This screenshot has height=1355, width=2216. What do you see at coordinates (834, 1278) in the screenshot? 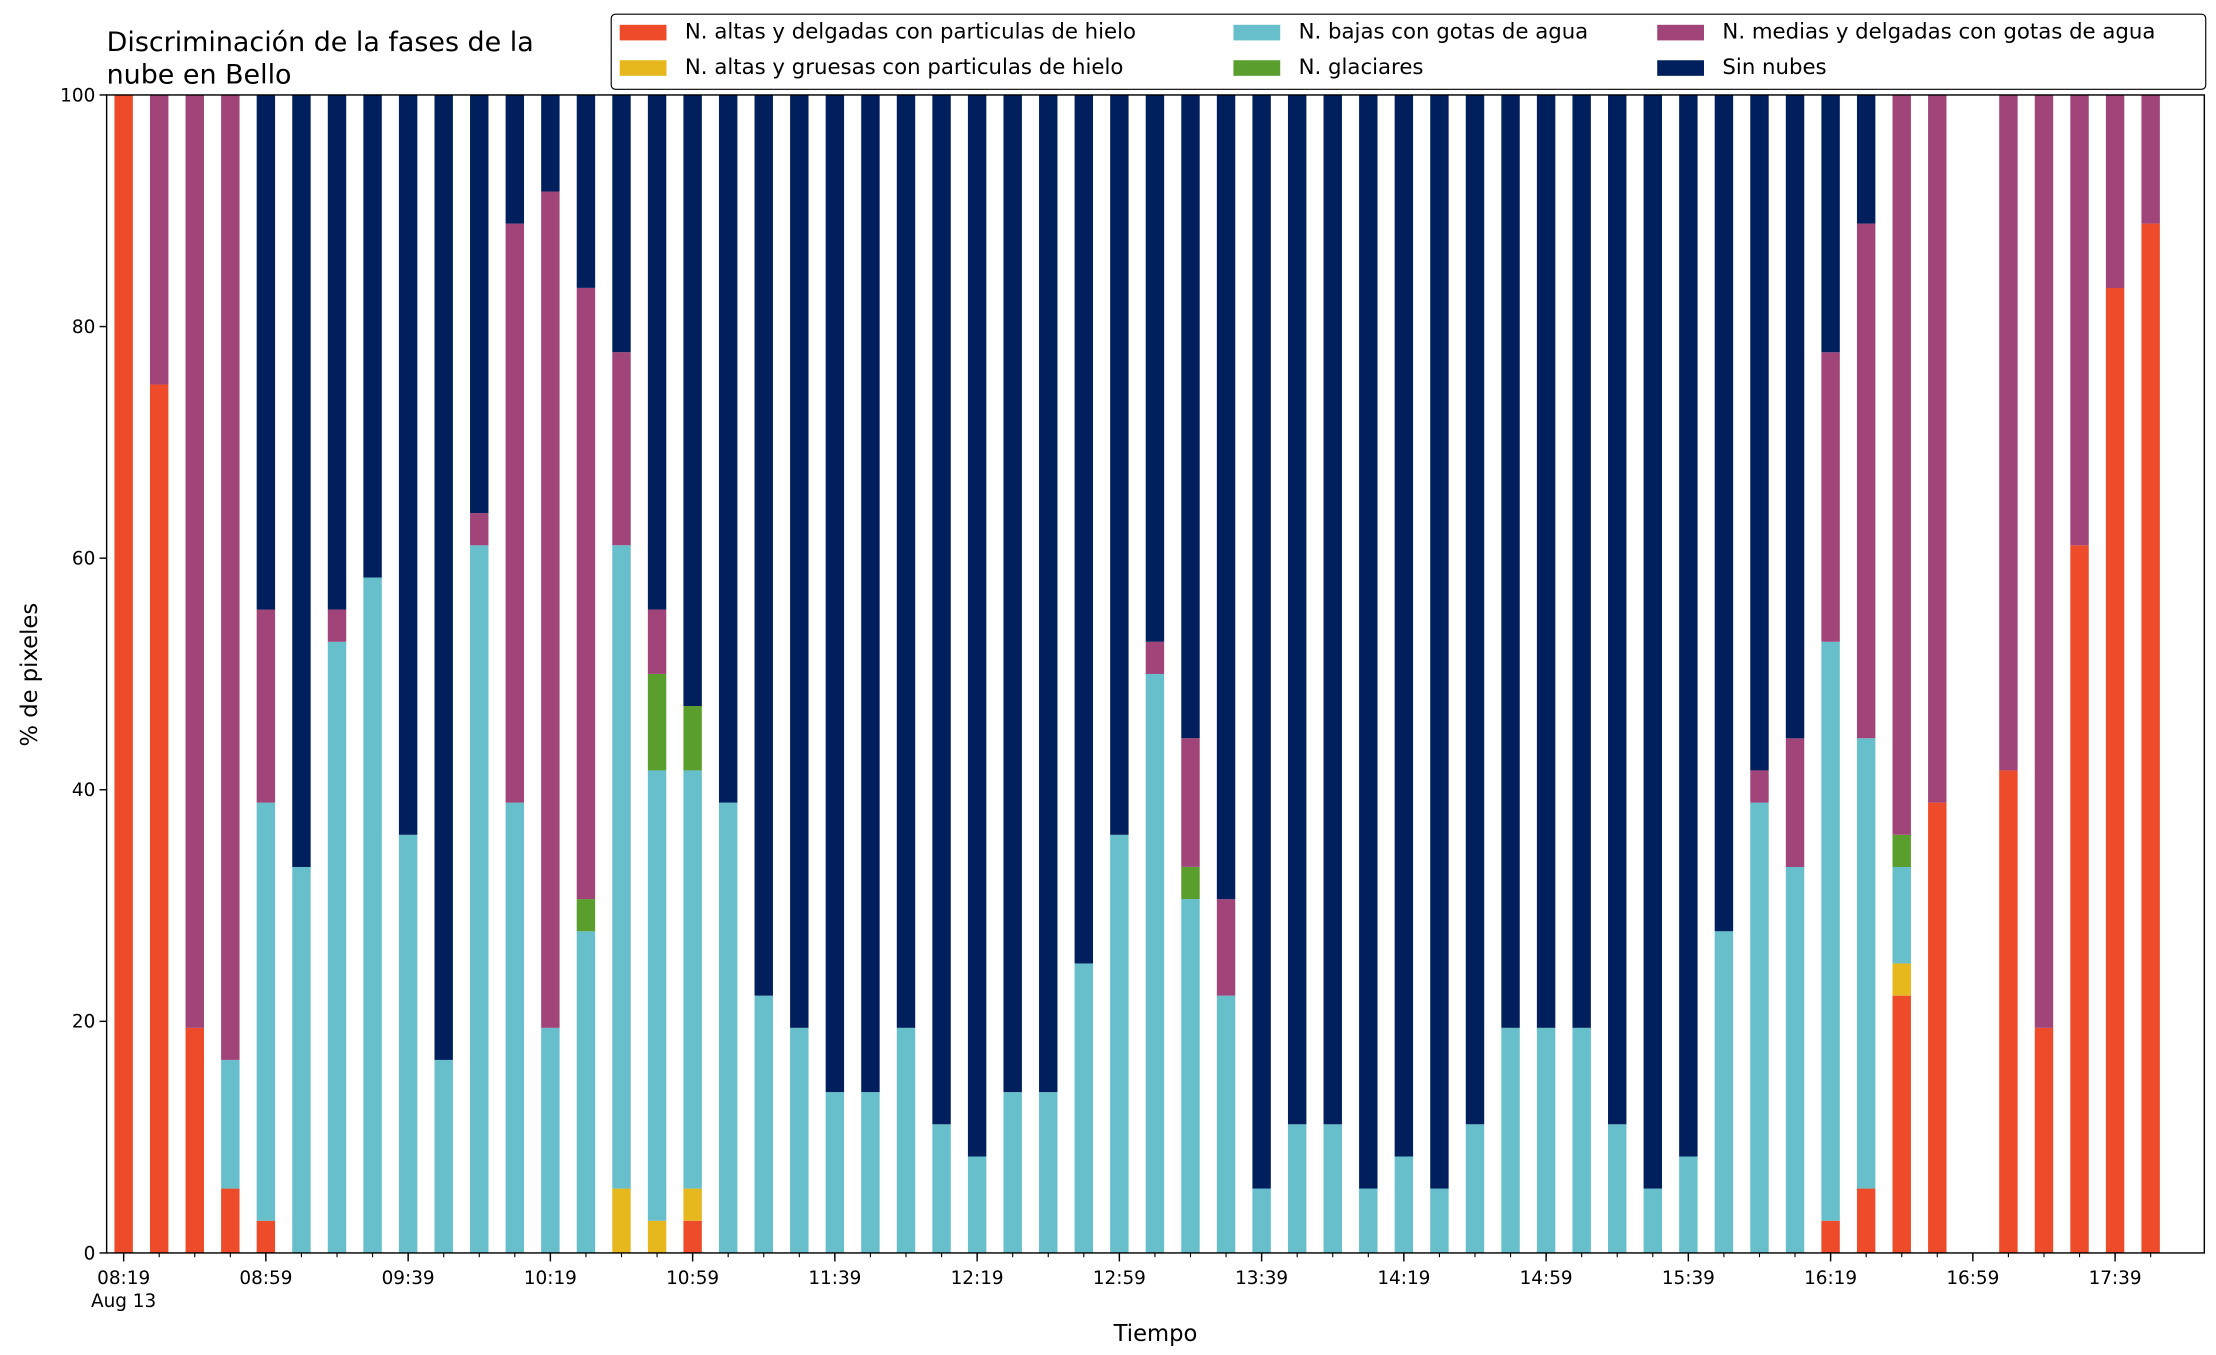
I see `x-tick-label: 11:39` at bounding box center [834, 1278].